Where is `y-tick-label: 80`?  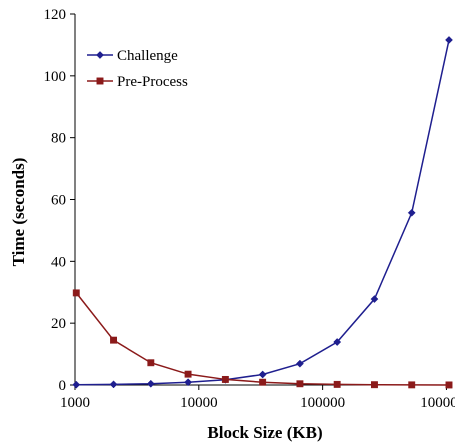 y-tick-label: 80 is located at coordinates (58, 139).